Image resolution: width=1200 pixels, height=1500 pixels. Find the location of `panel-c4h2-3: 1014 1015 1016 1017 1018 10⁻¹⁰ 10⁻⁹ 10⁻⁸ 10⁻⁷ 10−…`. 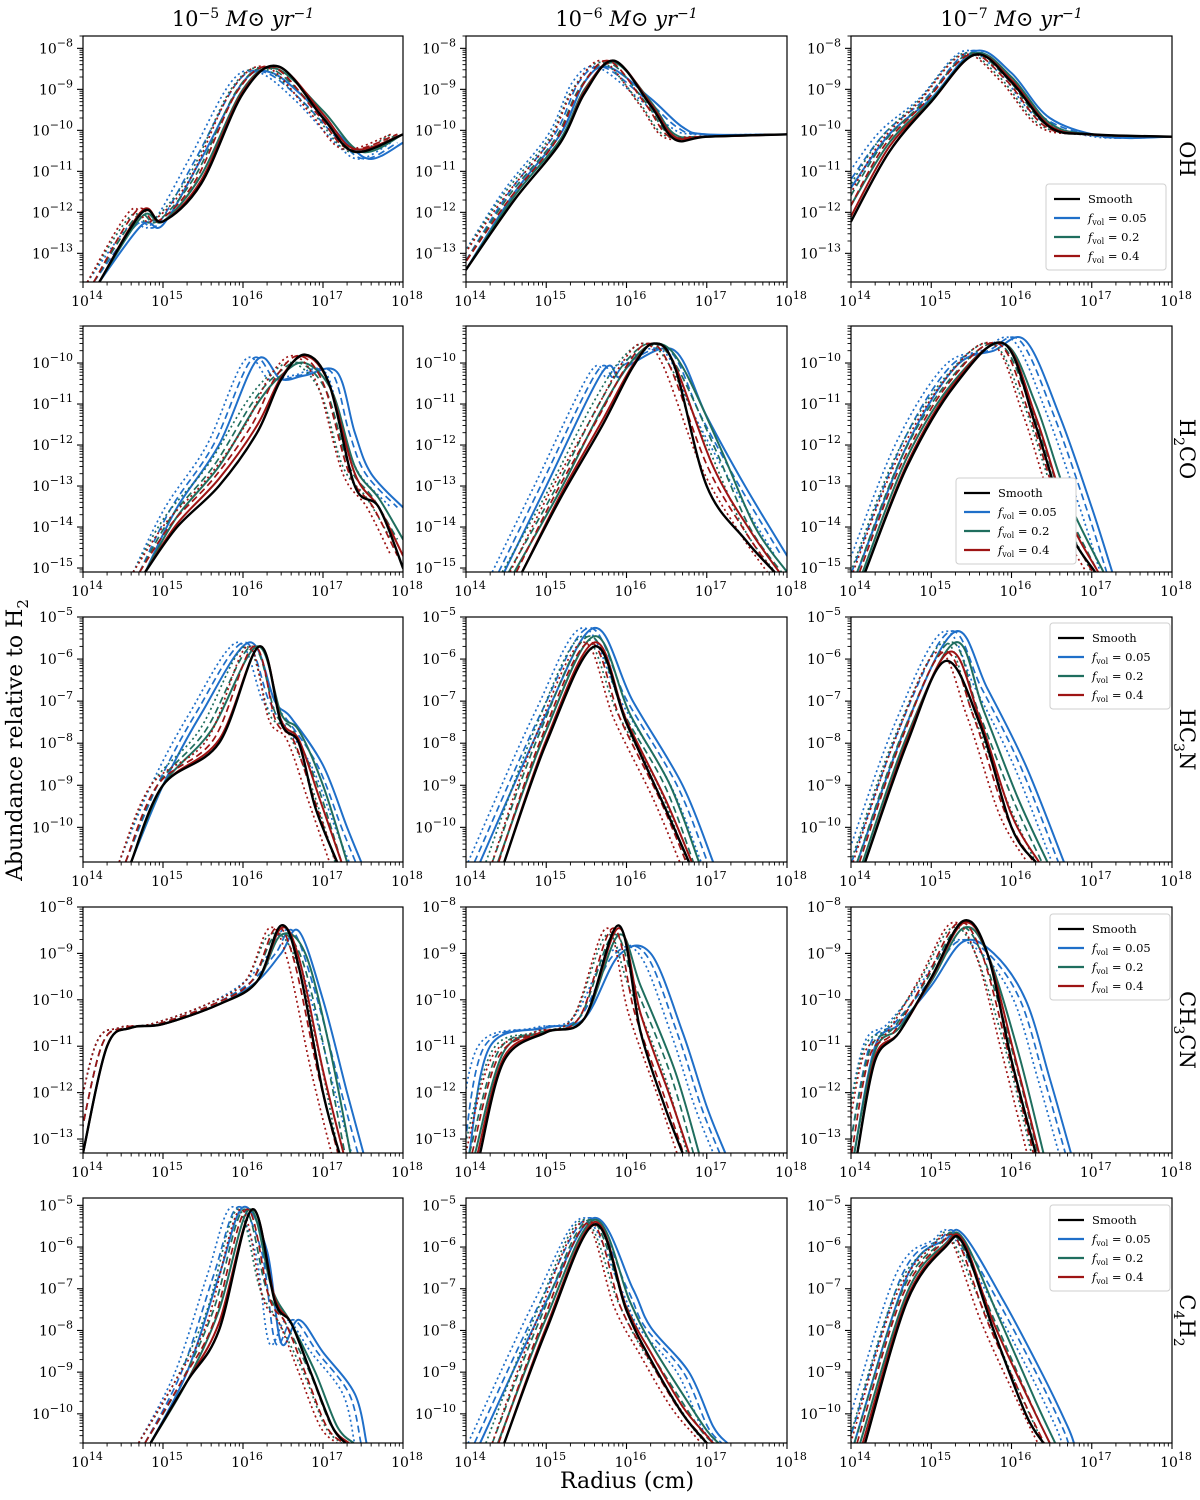

panel-c4h2-3: 1014 1015 1016 1017 1018 10⁻¹⁰ 10⁻⁹ 10⁻⁸ 10⁻⁷ 10−… is located at coordinates (996, 1332).